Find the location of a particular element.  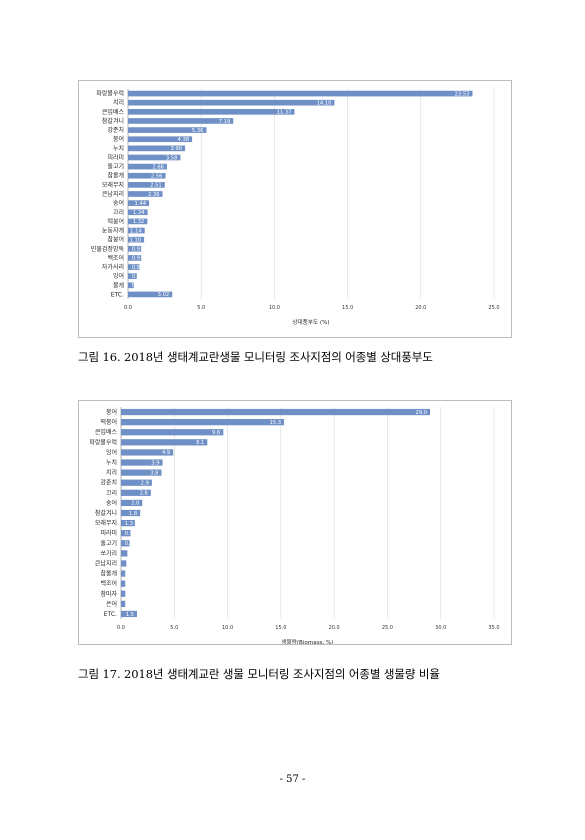

category-label: 참붕어 is located at coordinates (115, 240).